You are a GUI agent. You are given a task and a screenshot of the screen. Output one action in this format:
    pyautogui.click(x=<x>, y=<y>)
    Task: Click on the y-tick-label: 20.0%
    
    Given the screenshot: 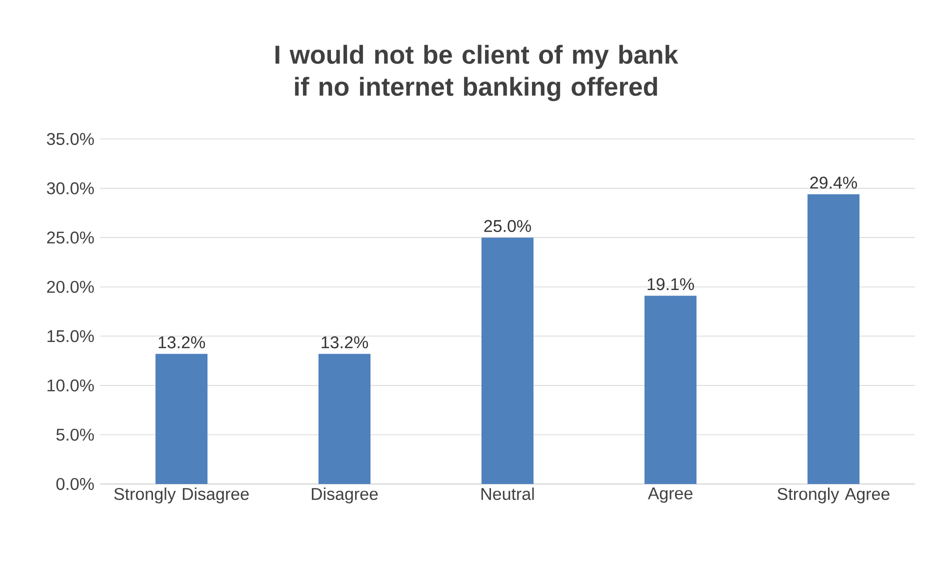 What is the action you would take?
    pyautogui.click(x=70, y=286)
    